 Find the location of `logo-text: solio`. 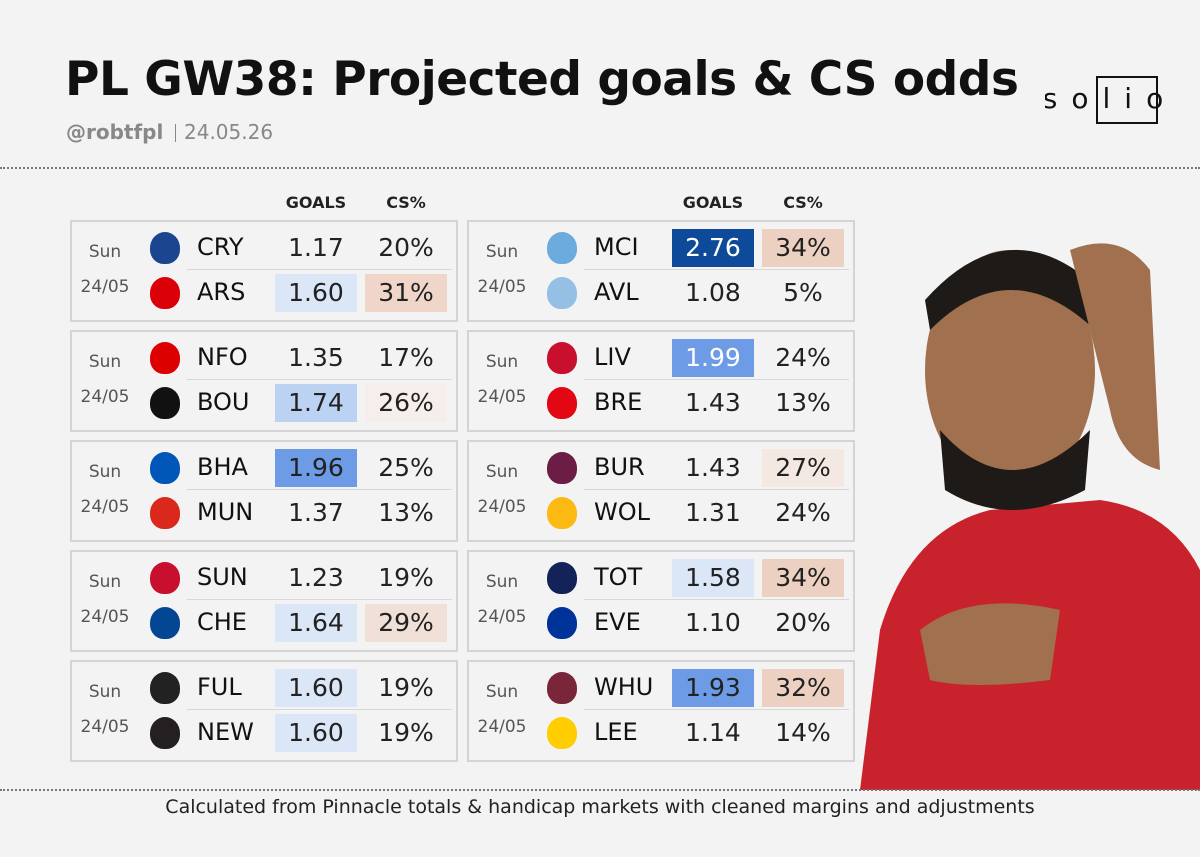

logo-text: solio is located at coordinates (1110, 98).